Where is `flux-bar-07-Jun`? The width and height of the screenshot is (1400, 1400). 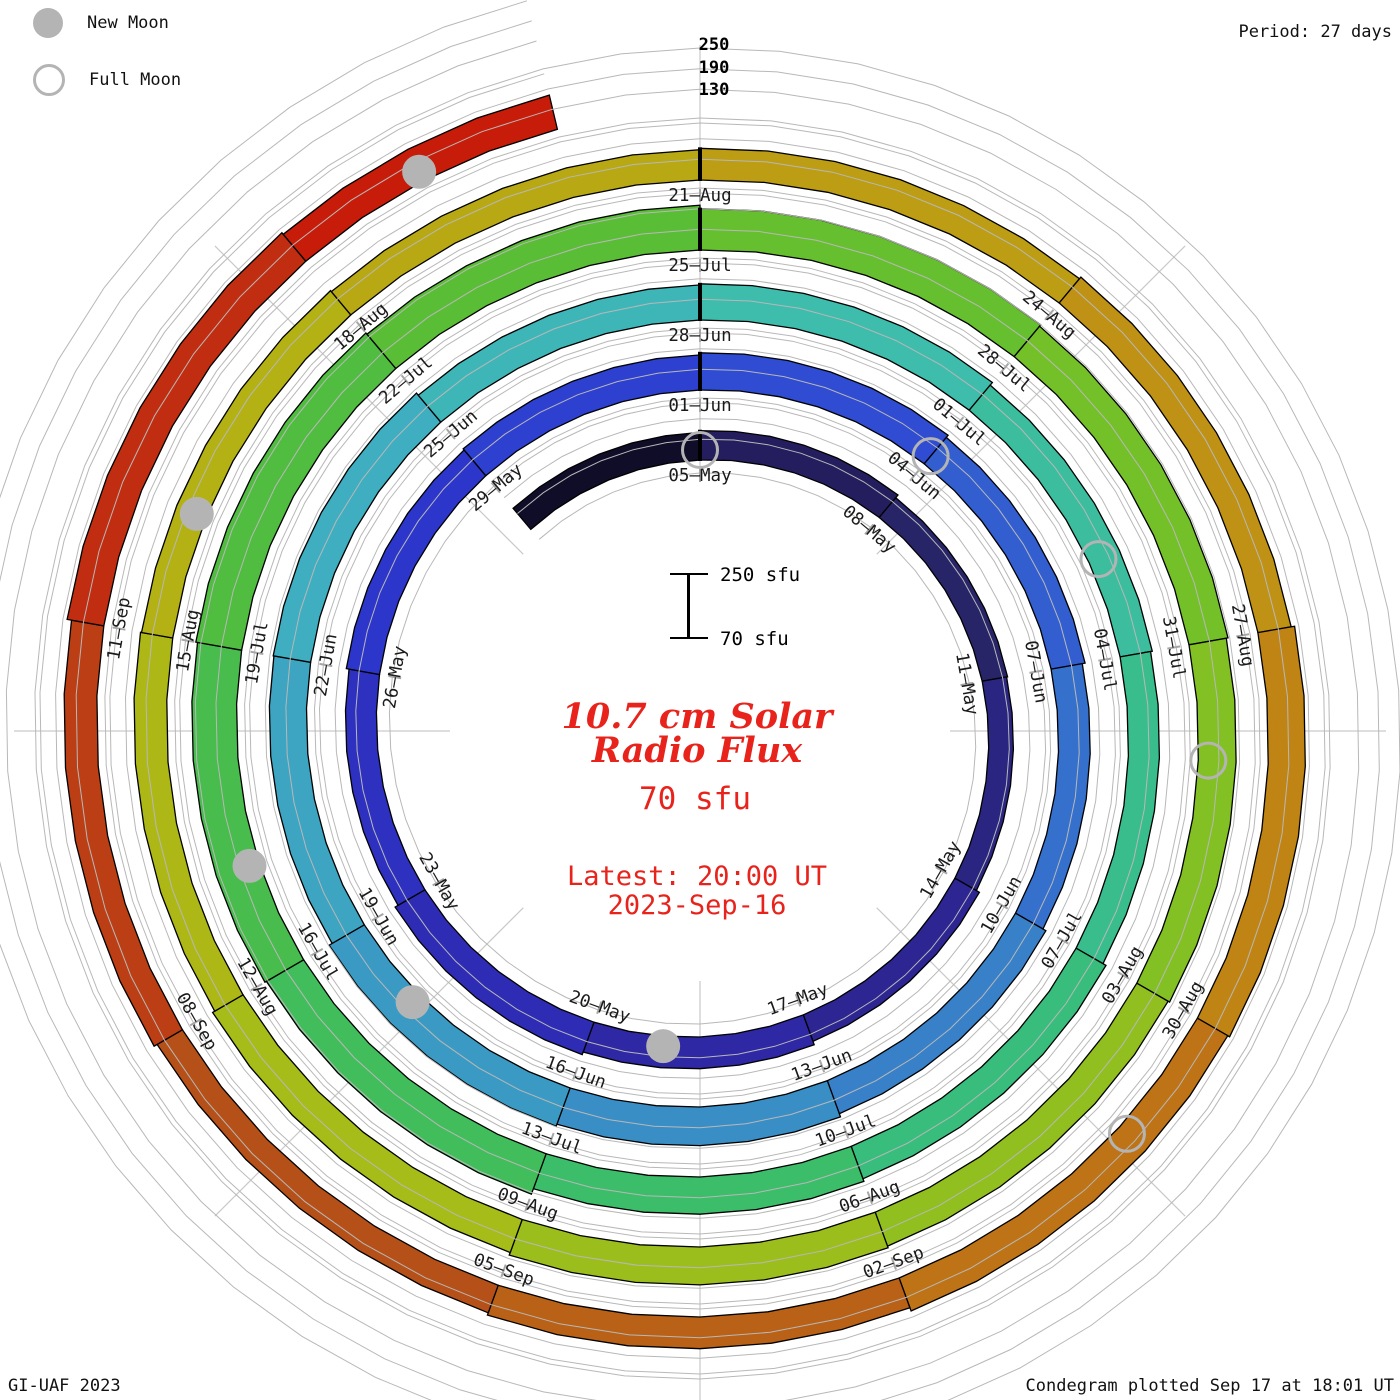 flux-bar-07-Jun is located at coordinates (1052, 796).